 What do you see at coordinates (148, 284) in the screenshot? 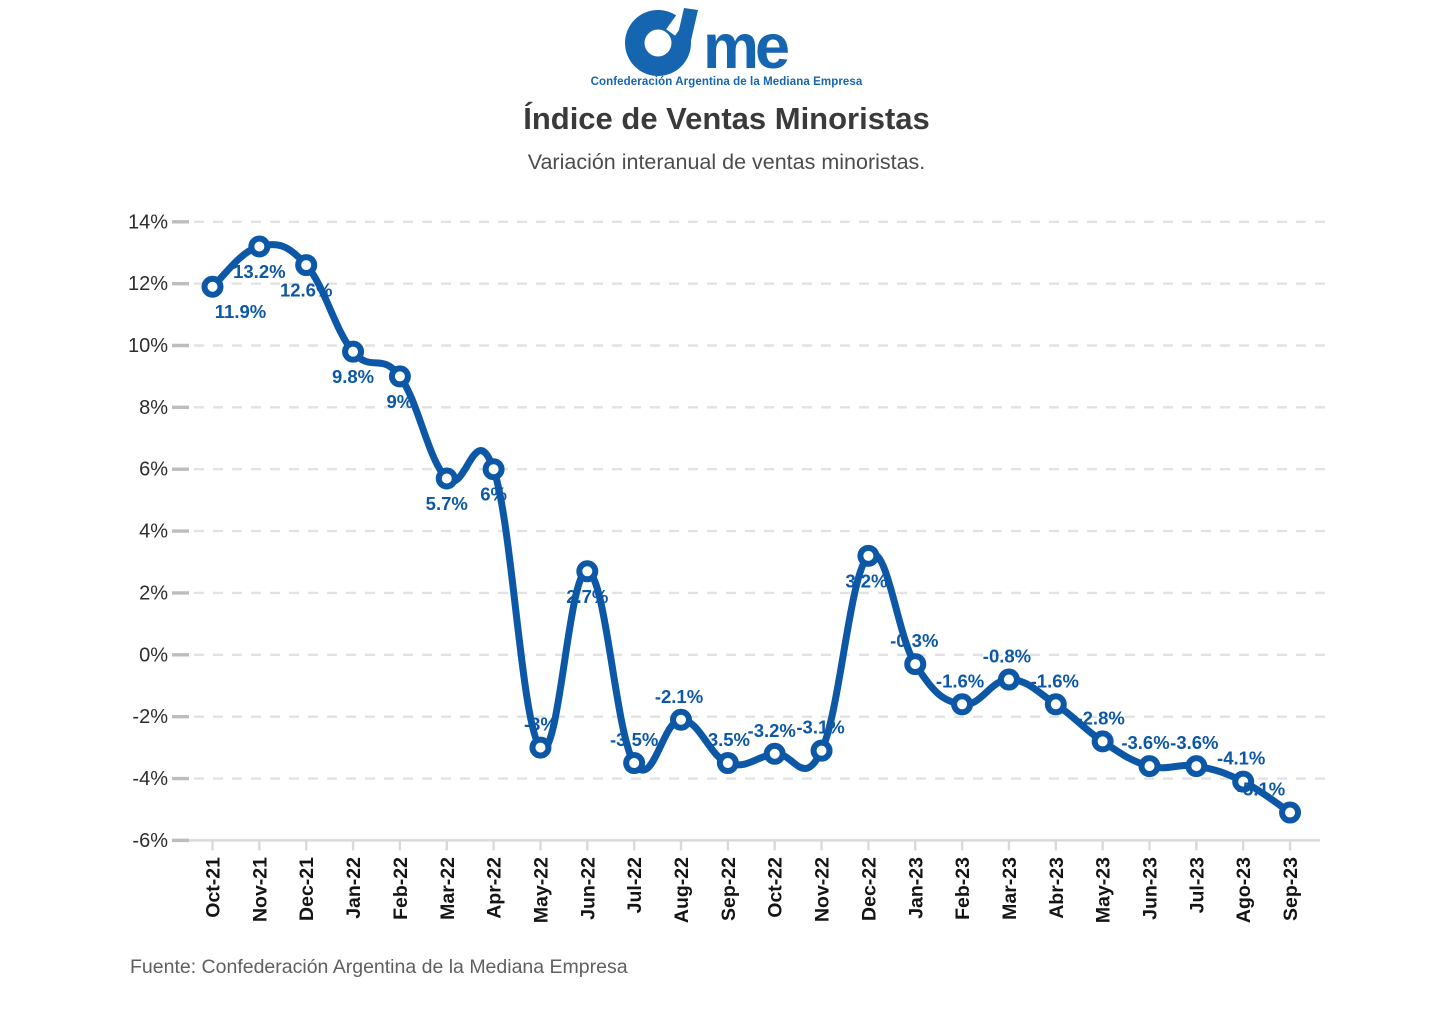
I see `svg-text: 12%` at bounding box center [148, 284].